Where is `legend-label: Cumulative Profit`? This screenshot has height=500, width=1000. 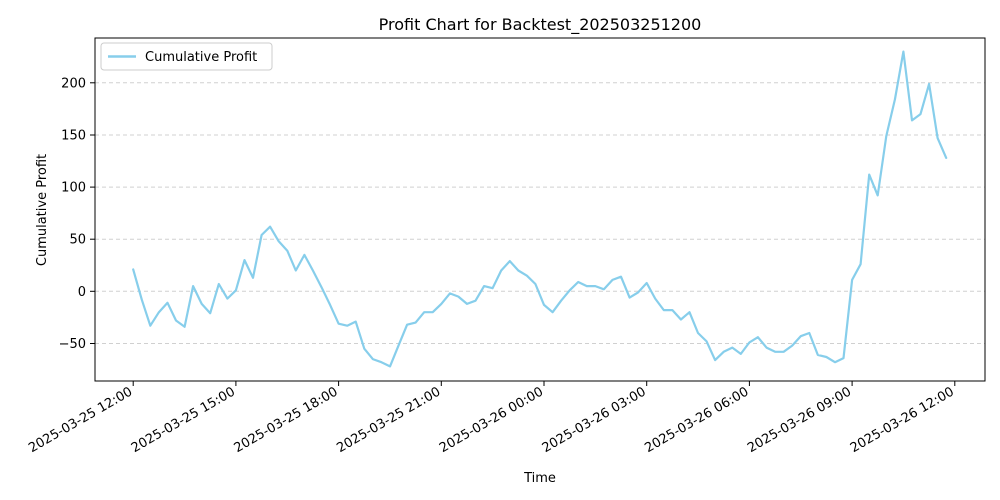
legend-label: Cumulative Profit is located at coordinates (201, 57).